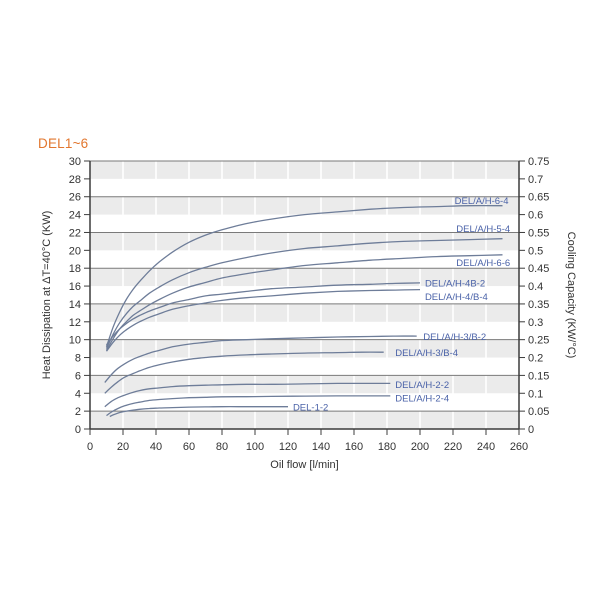  Describe the element at coordinates (75, 180) in the screenshot. I see `left-tick-label: 28` at that location.